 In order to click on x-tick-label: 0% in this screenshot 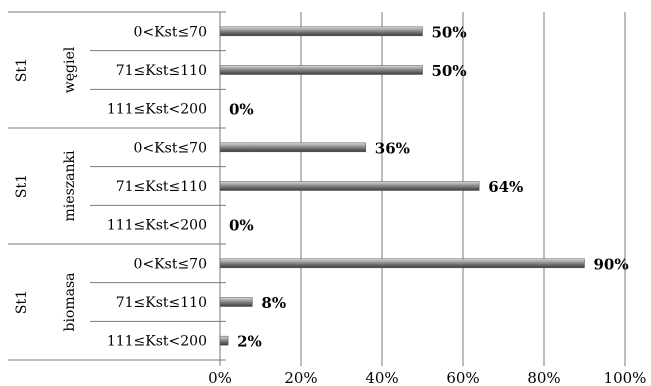, I will do `click(220, 377)`.